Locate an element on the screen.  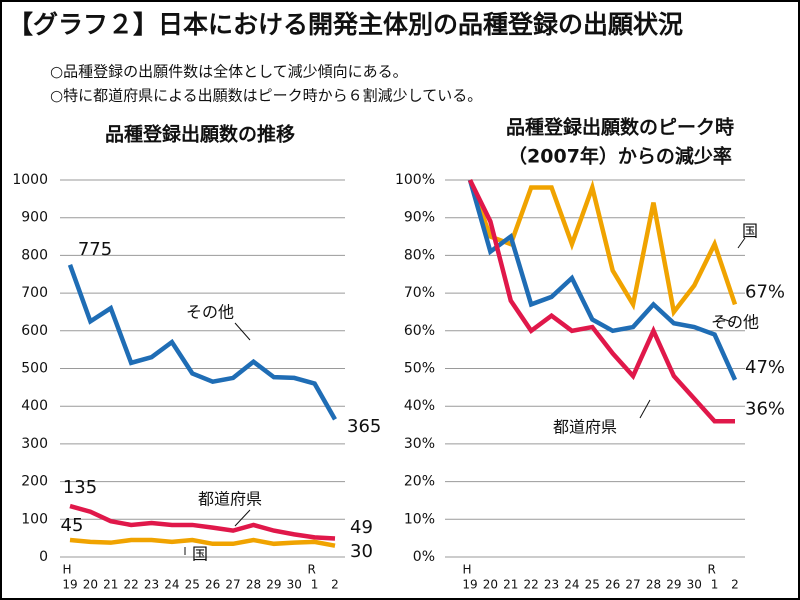
data-label: 36% is located at coordinates (765, 408).